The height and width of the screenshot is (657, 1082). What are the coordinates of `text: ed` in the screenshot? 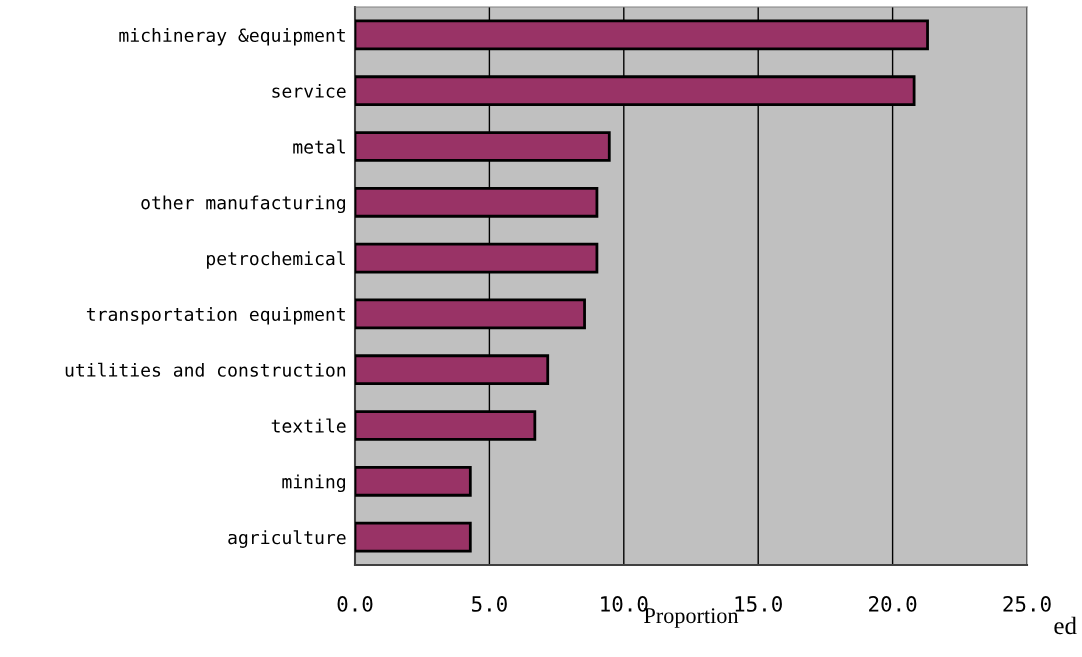 It's located at (1065, 625).